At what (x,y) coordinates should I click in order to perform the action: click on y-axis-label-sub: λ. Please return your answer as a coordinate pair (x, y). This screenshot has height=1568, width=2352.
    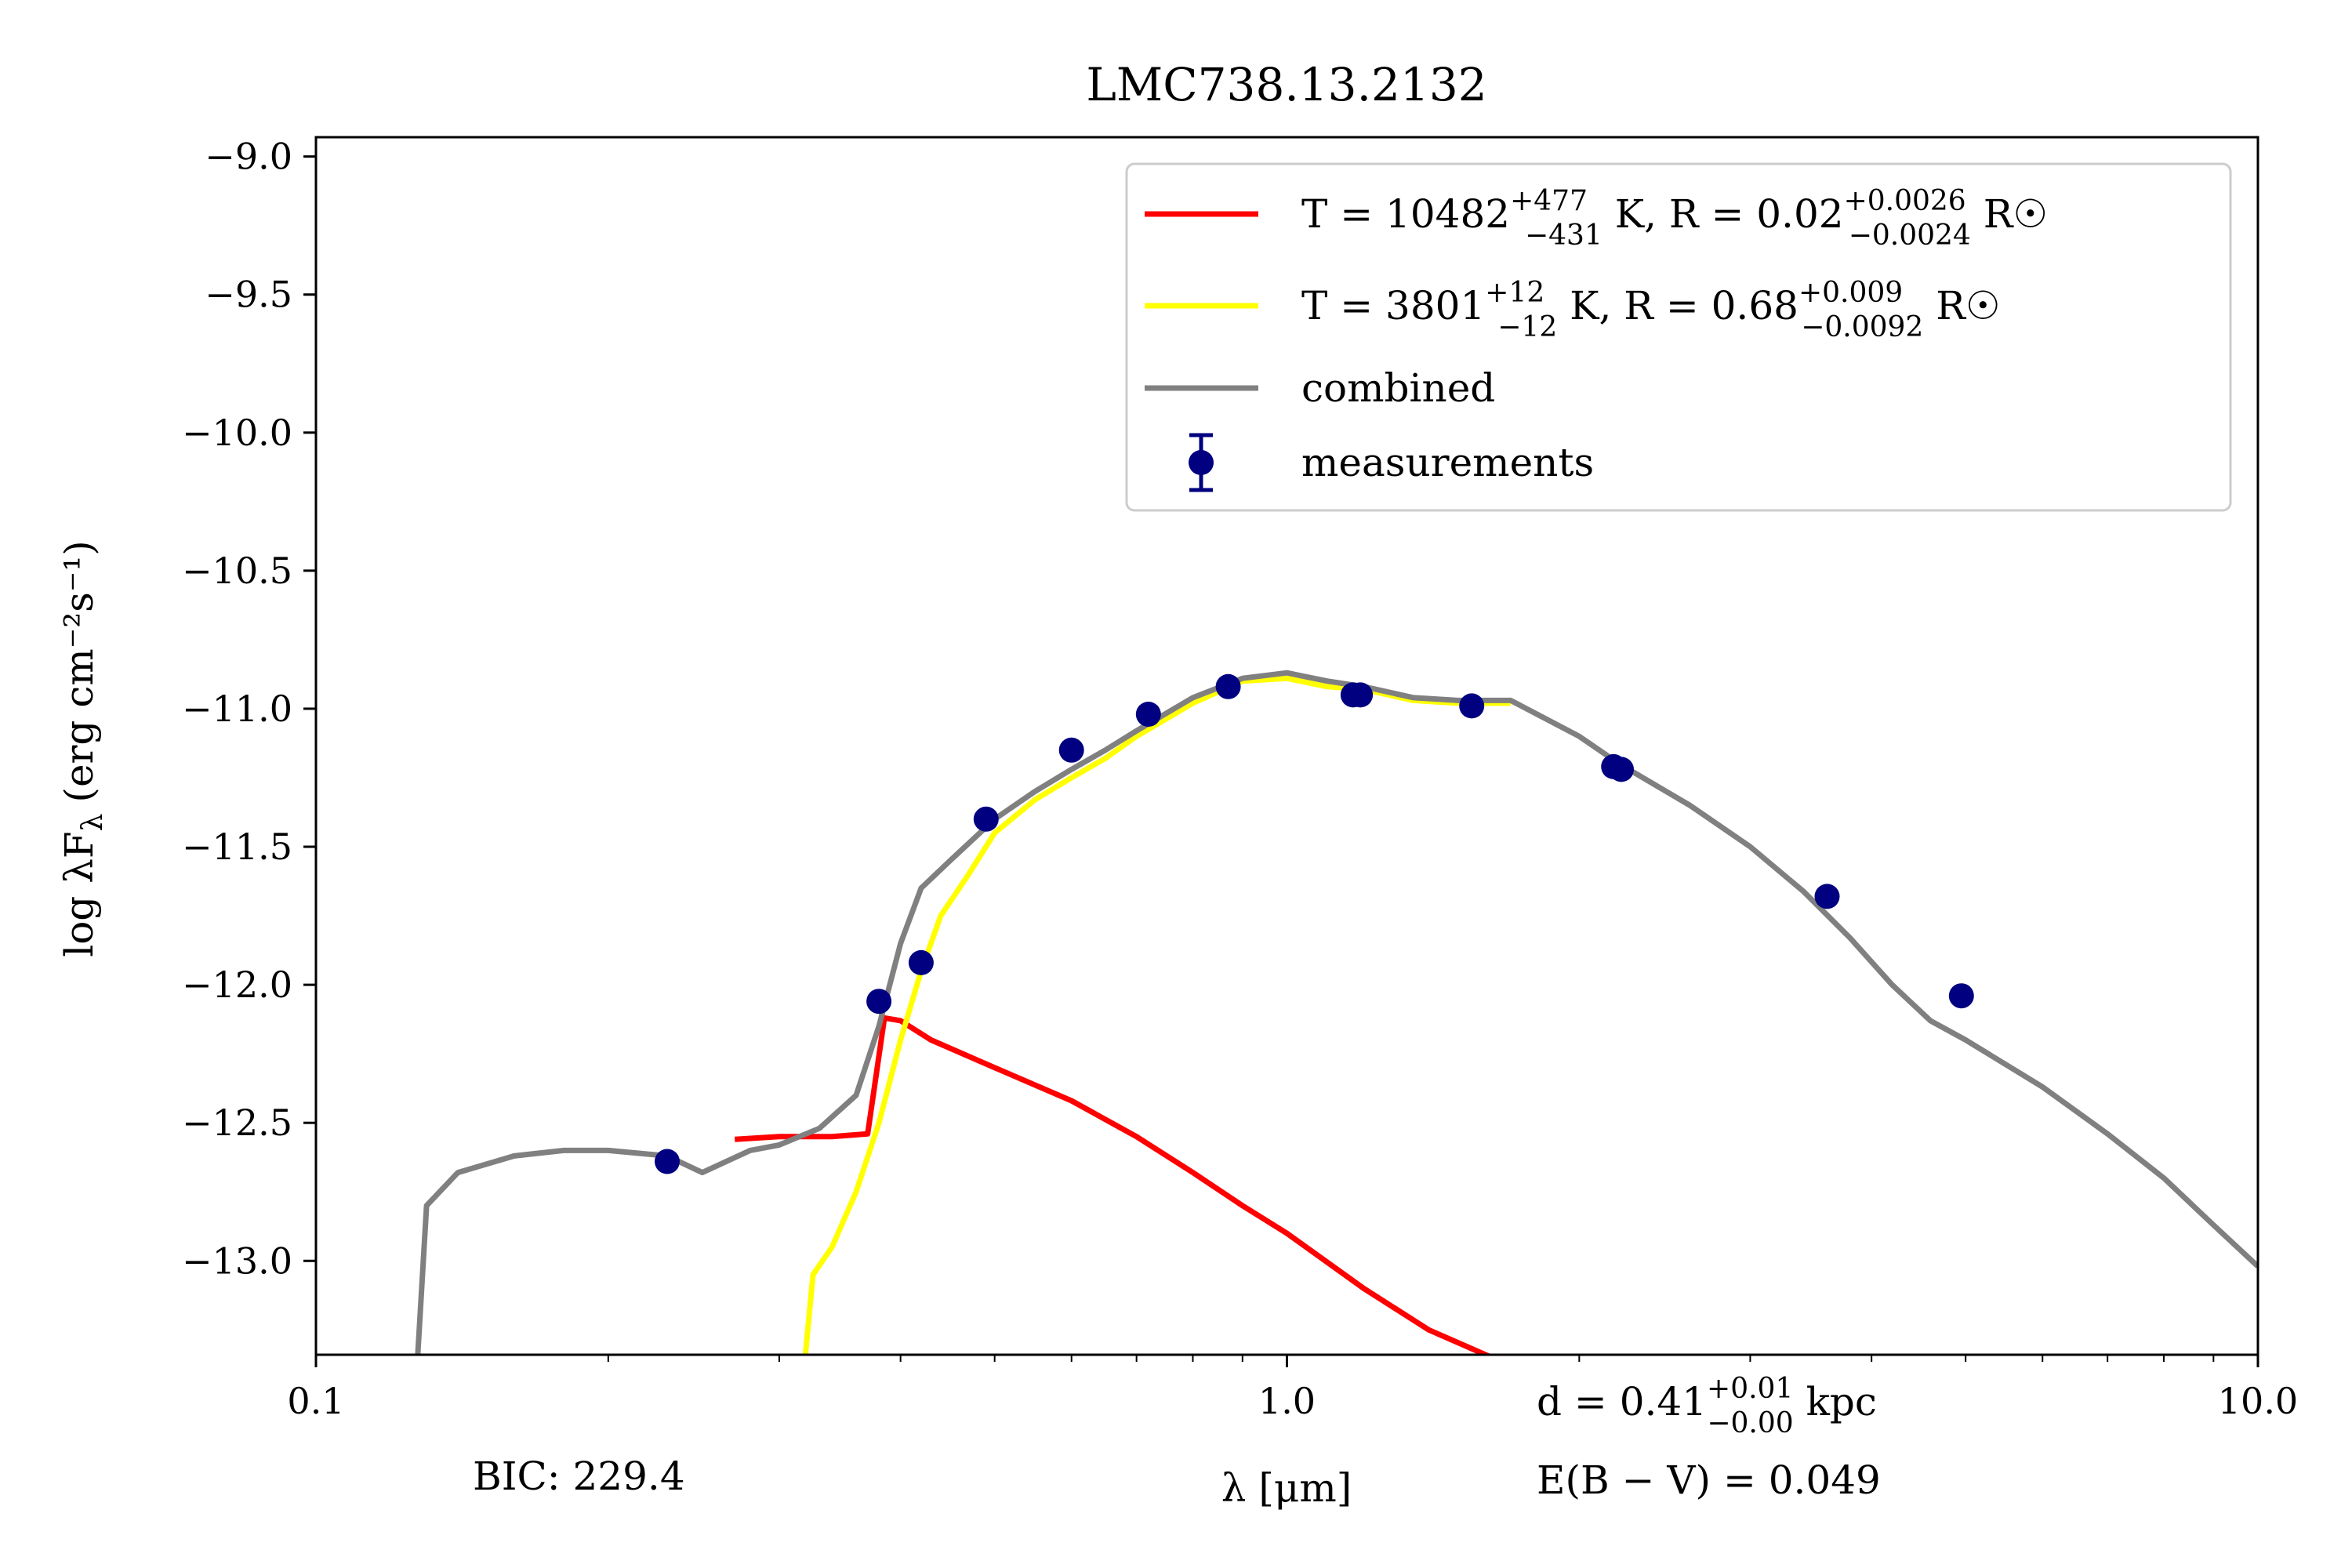
    Looking at the image, I should click on (93, 823).